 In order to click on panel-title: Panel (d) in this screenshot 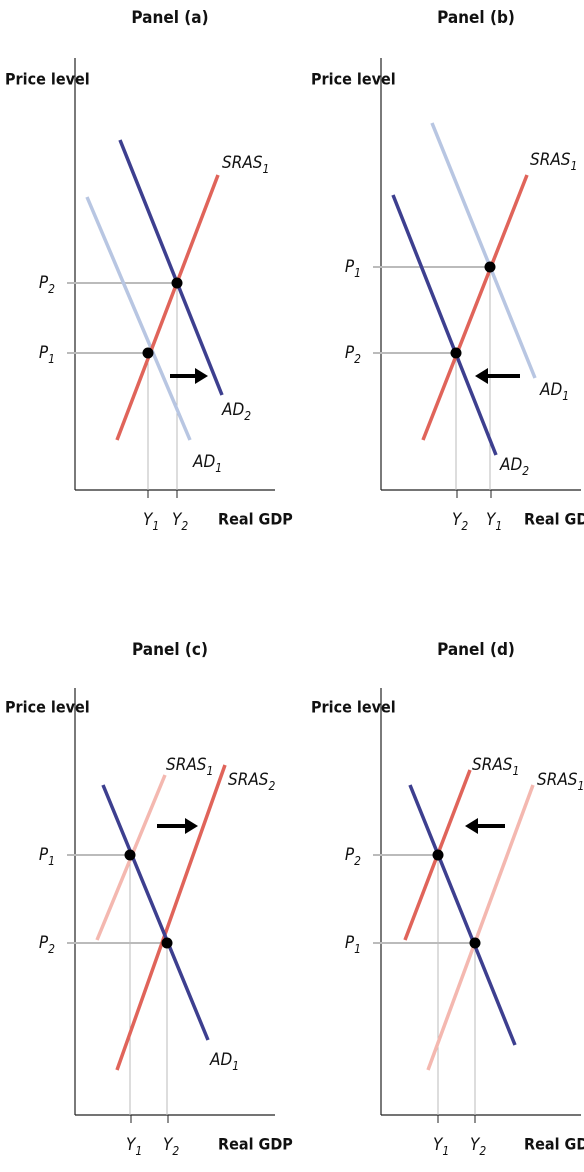, I will do `click(476, 650)`.